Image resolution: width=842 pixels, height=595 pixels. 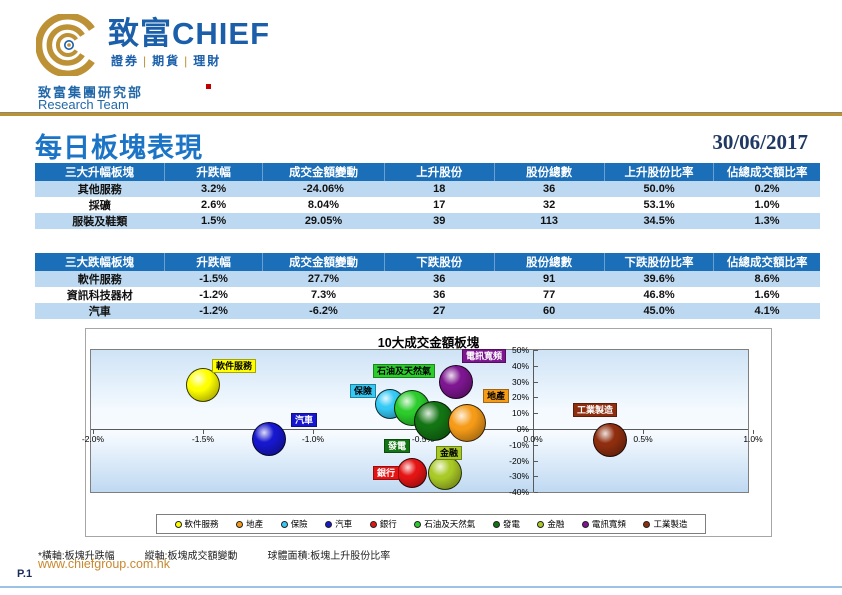 I want to click on y-axis-line, so click(x=533, y=421).